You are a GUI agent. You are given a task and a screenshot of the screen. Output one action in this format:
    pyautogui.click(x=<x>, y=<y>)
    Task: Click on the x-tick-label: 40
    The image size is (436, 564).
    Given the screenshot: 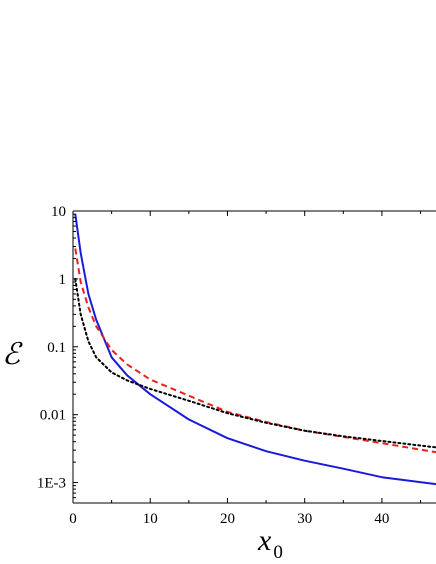 What is the action you would take?
    pyautogui.click(x=381, y=519)
    